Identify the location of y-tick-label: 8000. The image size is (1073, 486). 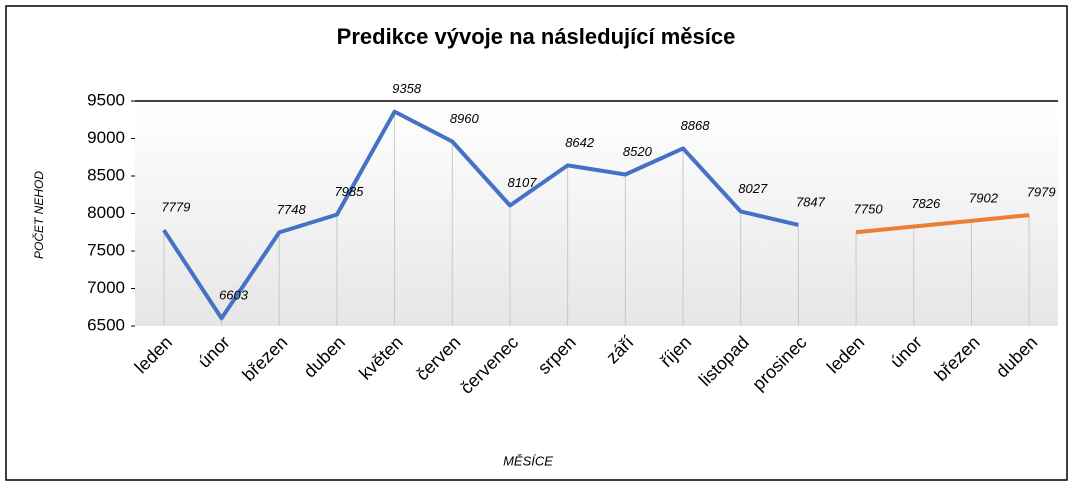
(106, 212).